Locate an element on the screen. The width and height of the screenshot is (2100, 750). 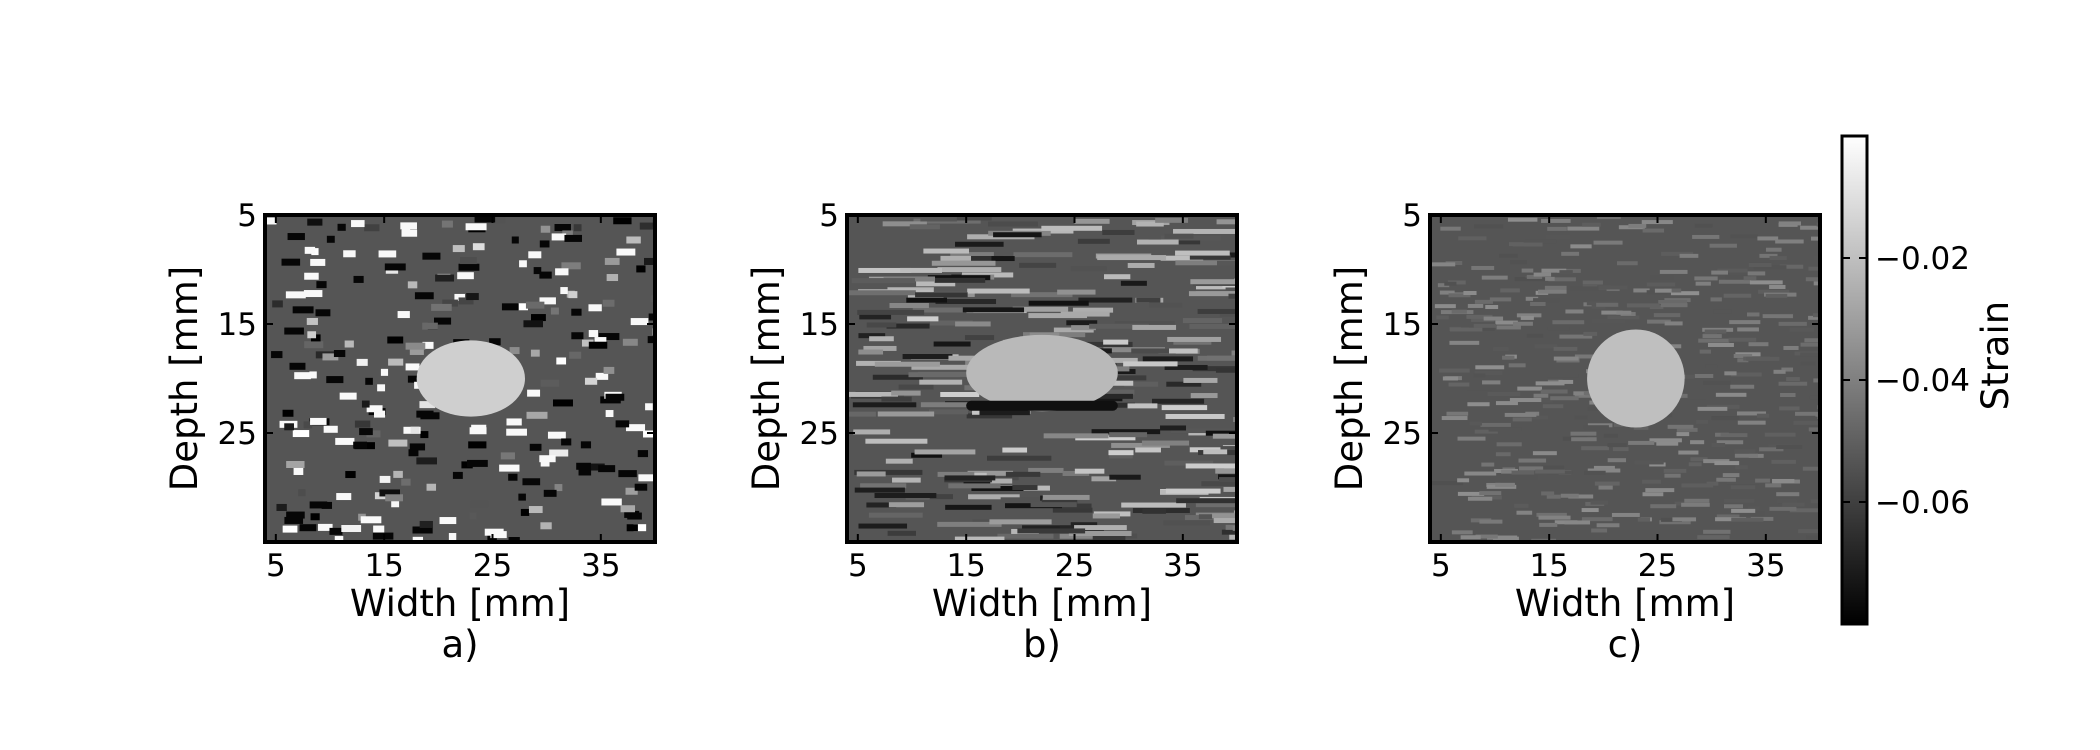
strain-field-image is located at coordinates (1042, 378).